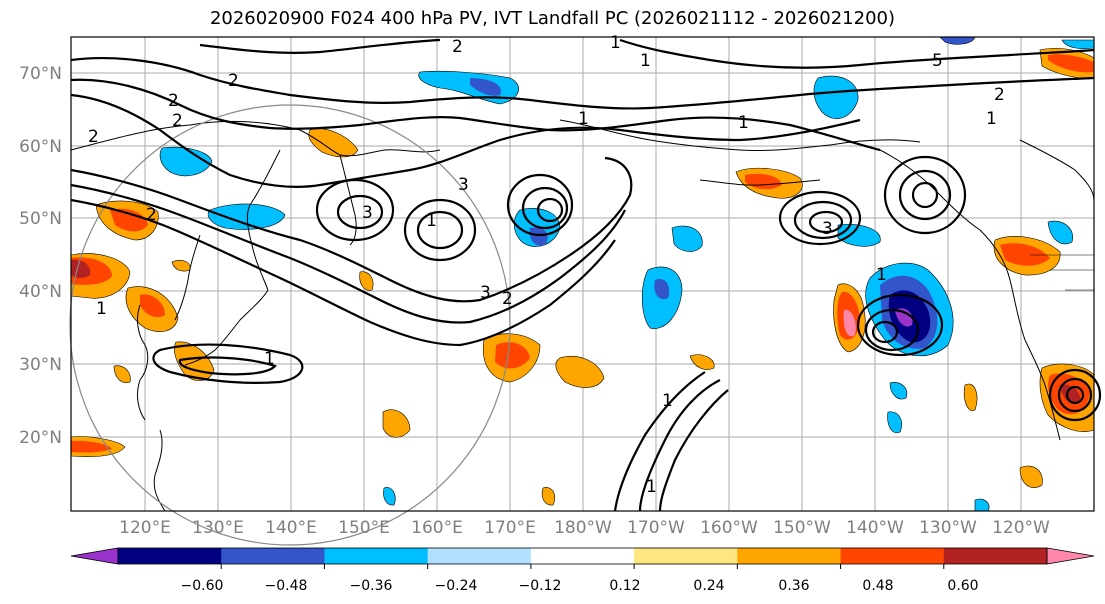 Image resolution: width=1105 pixels, height=604 pixels. Describe the element at coordinates (40, 74) in the screenshot. I see `lat-label: 70°N` at that location.